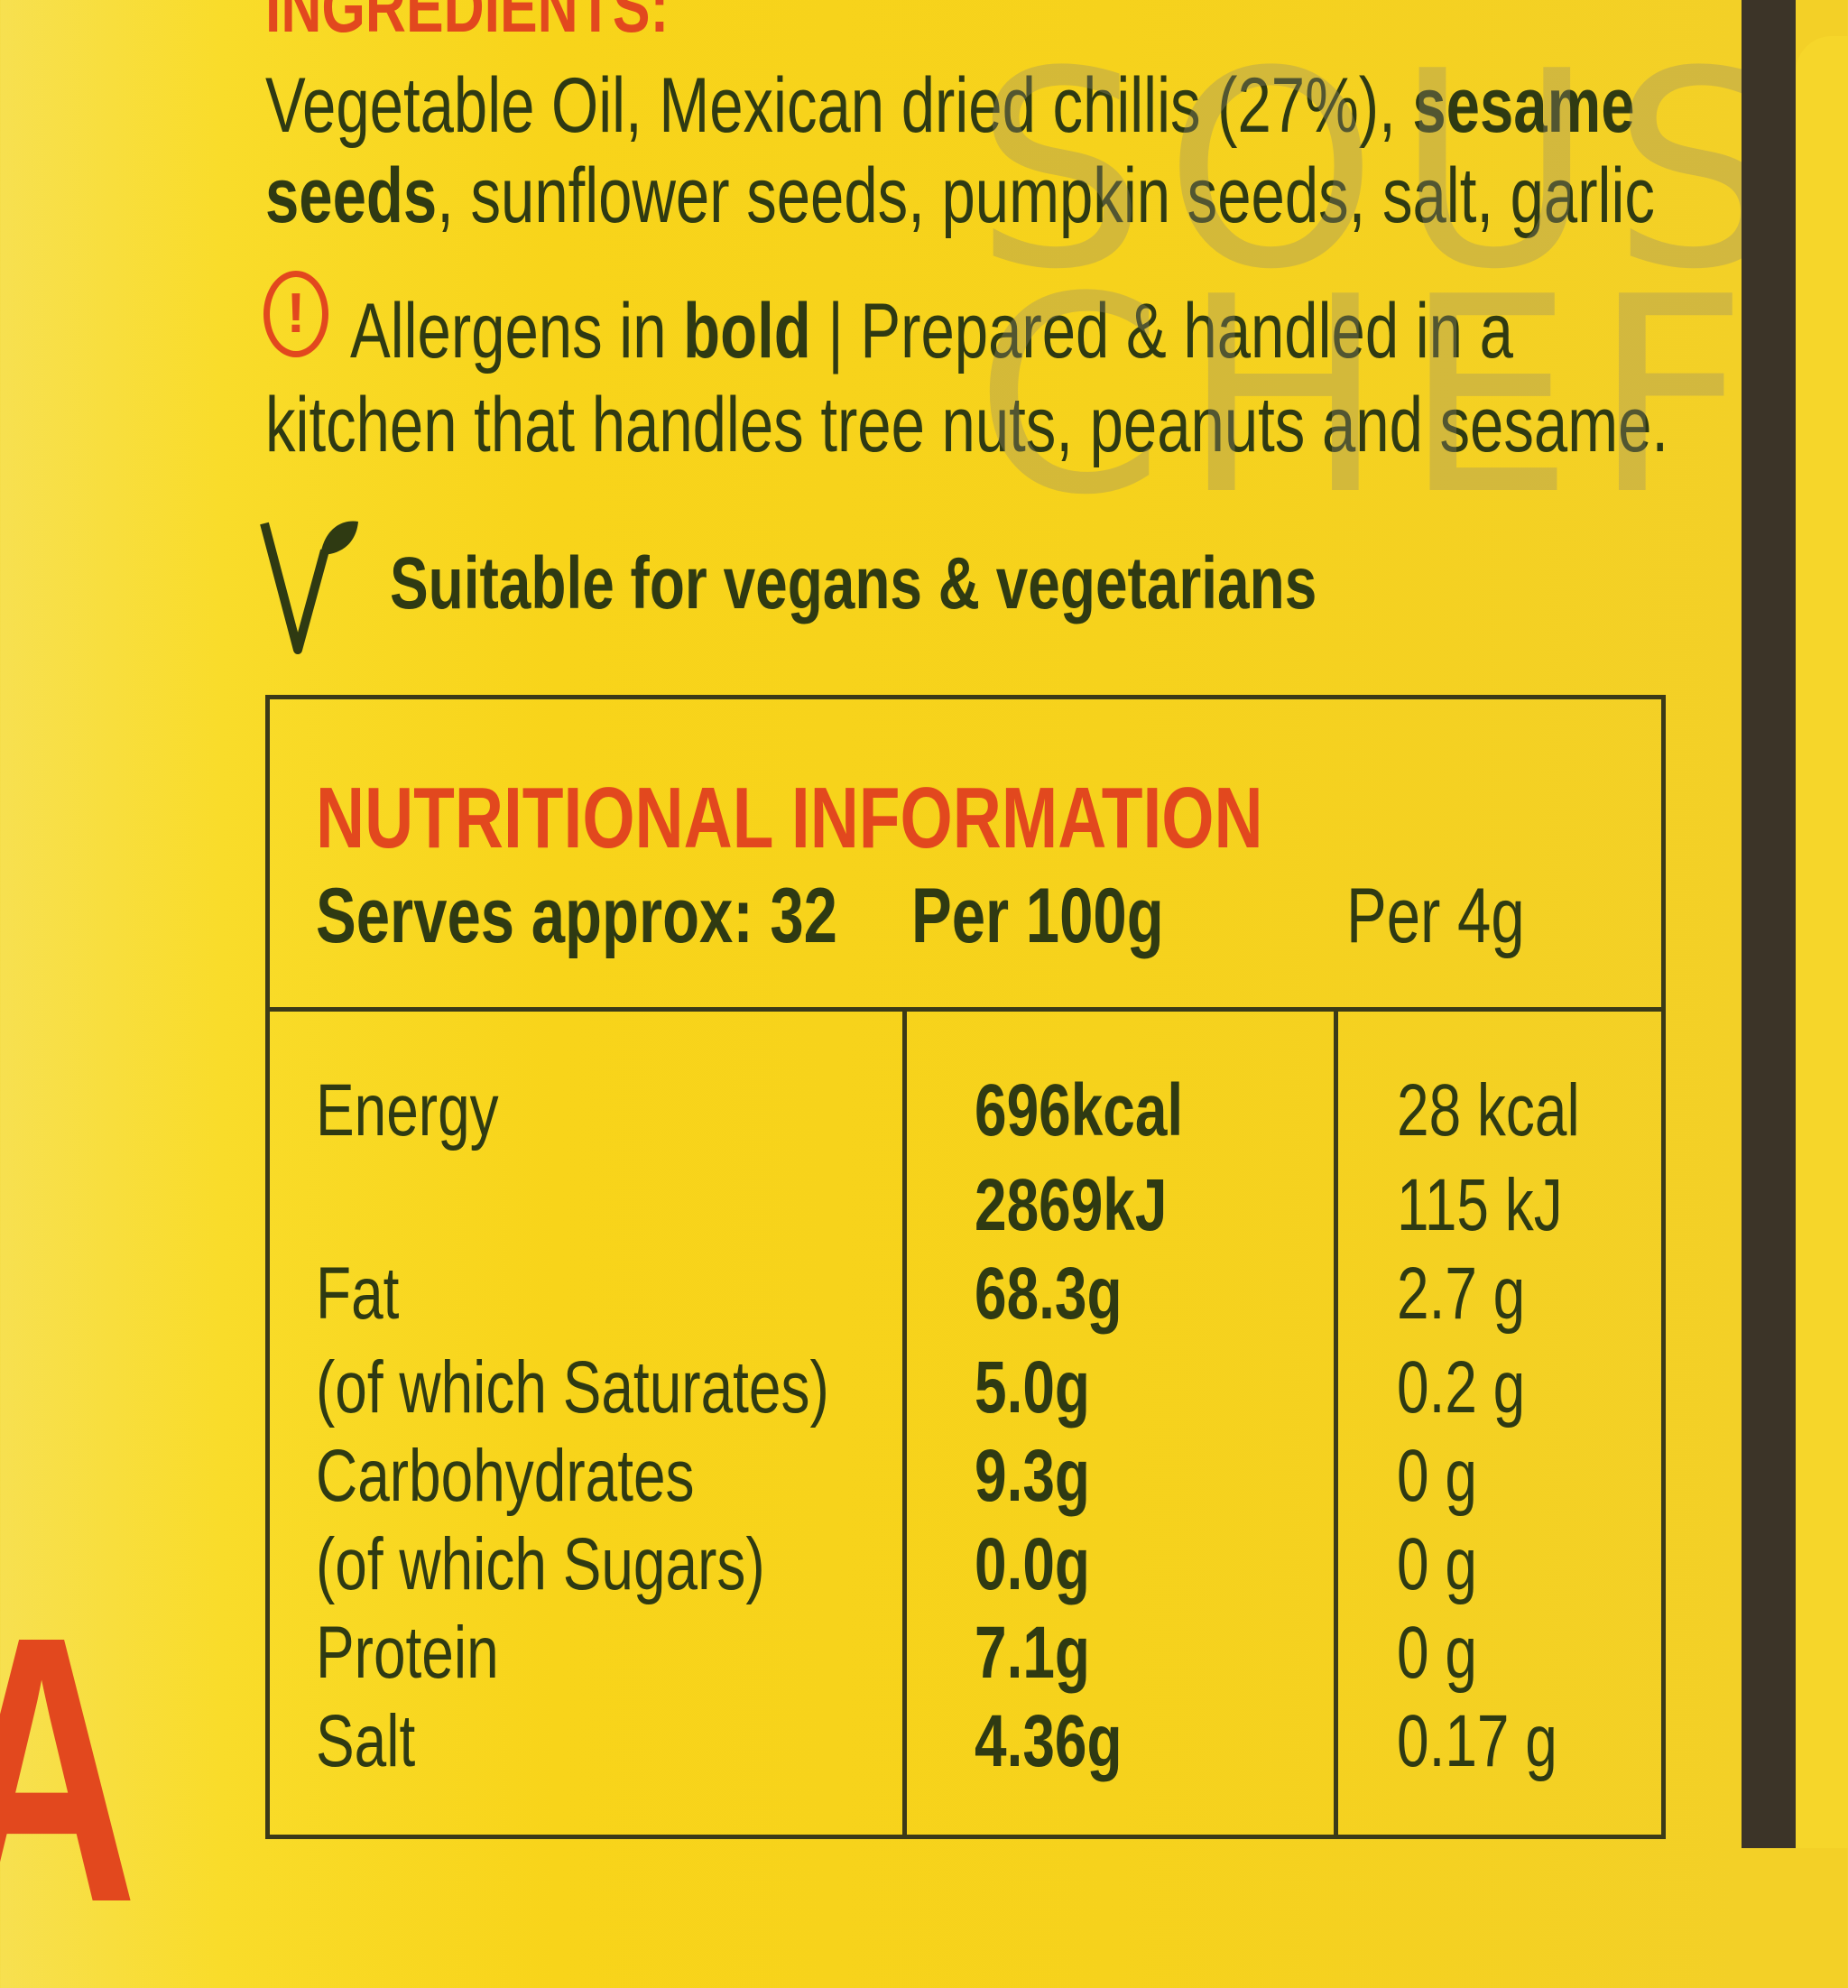 This screenshot has width=1848, height=1988. I want to click on jar-edge, so click(1769, 924).